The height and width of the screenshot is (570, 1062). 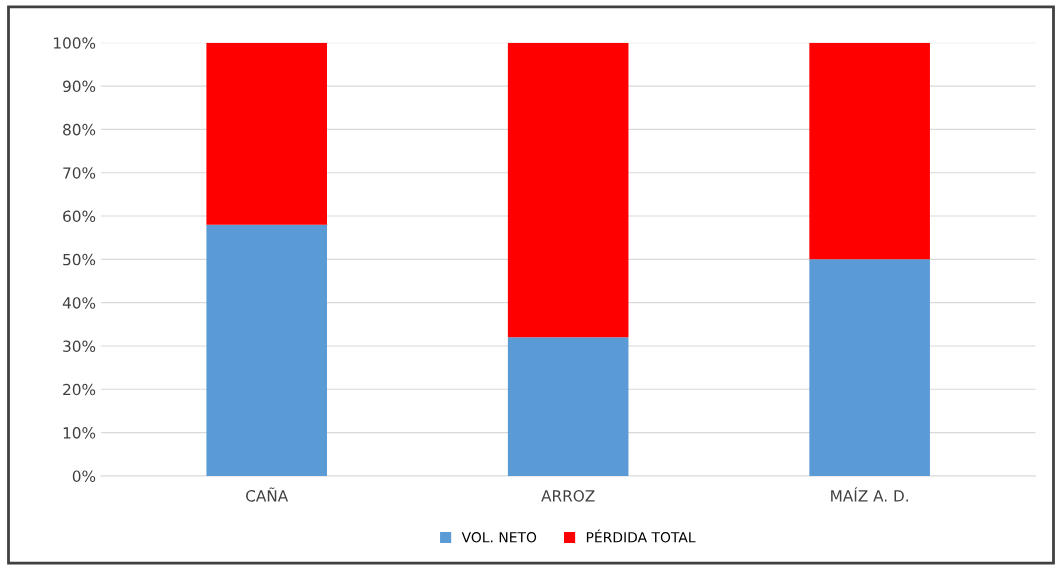 I want to click on y-tick-label: 10%, so click(x=79, y=433).